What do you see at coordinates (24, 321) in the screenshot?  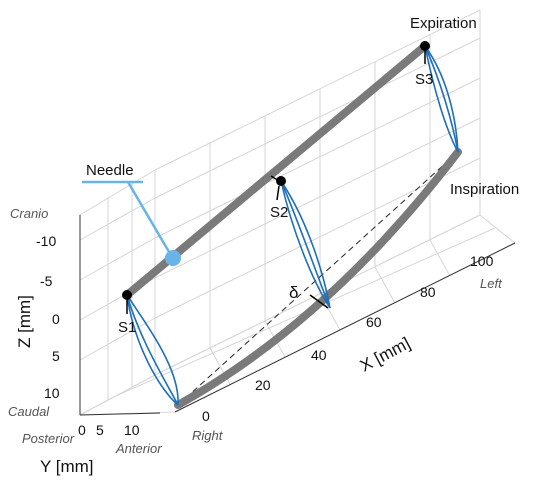 I see `z-axis-label: Z [mm]` at bounding box center [24, 321].